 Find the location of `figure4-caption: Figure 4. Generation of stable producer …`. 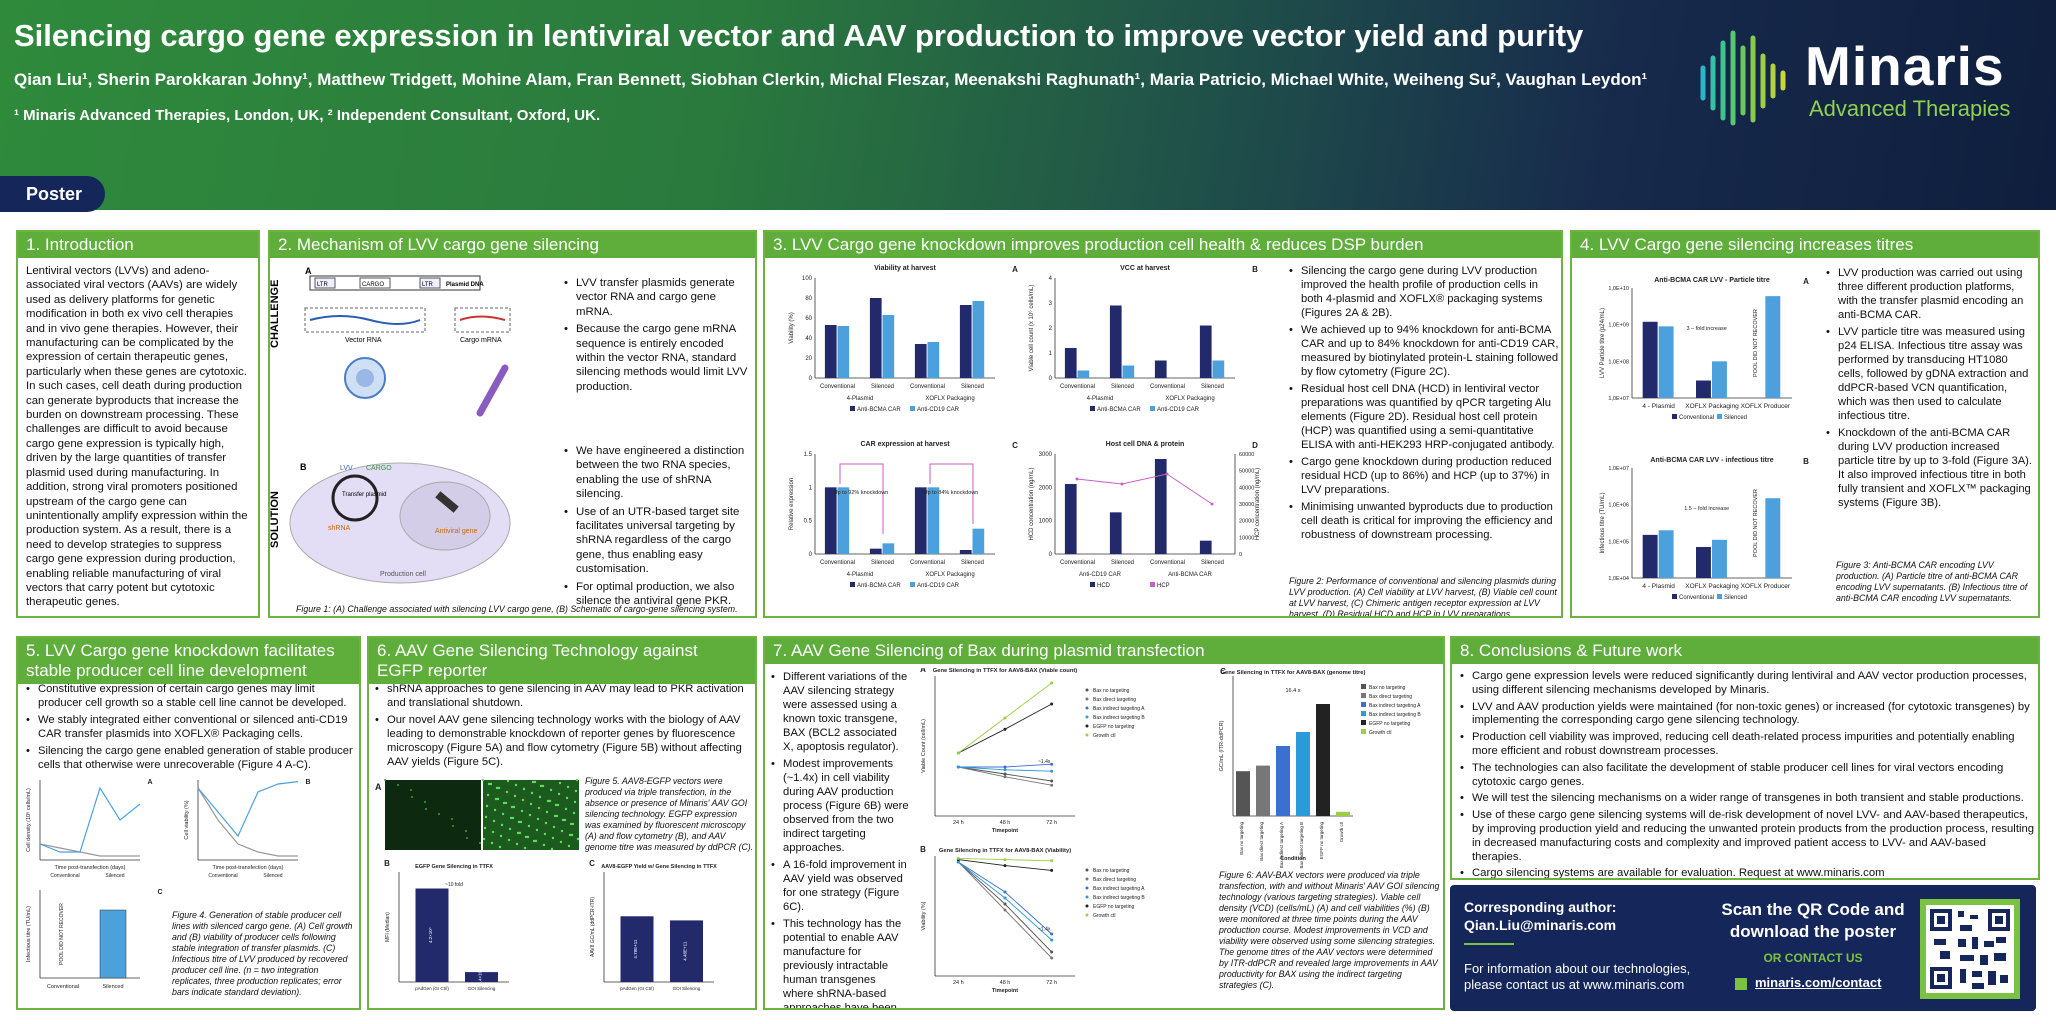

figure4-caption: Figure 4. Generation of stable producer … is located at coordinates (262, 953).